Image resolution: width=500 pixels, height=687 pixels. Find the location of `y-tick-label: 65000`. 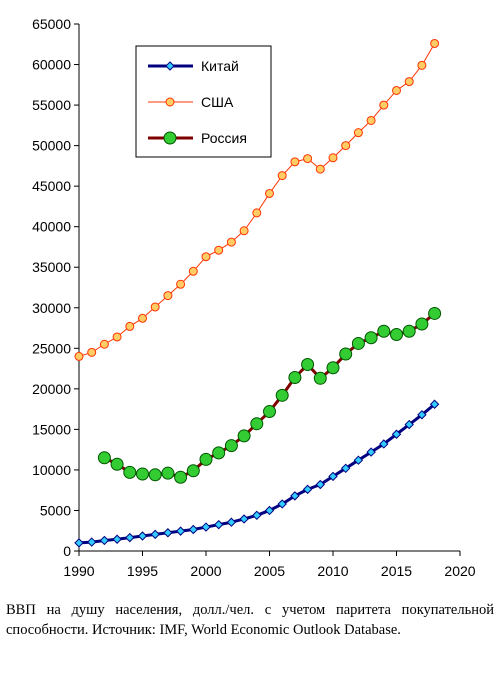

y-tick-label: 65000 is located at coordinates (51, 24).